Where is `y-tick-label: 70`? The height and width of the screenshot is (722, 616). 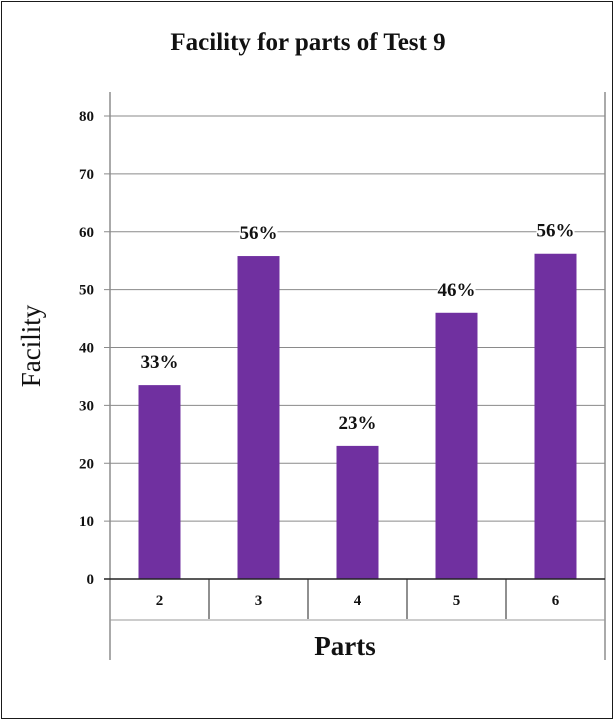 y-tick-label: 70 is located at coordinates (86, 175).